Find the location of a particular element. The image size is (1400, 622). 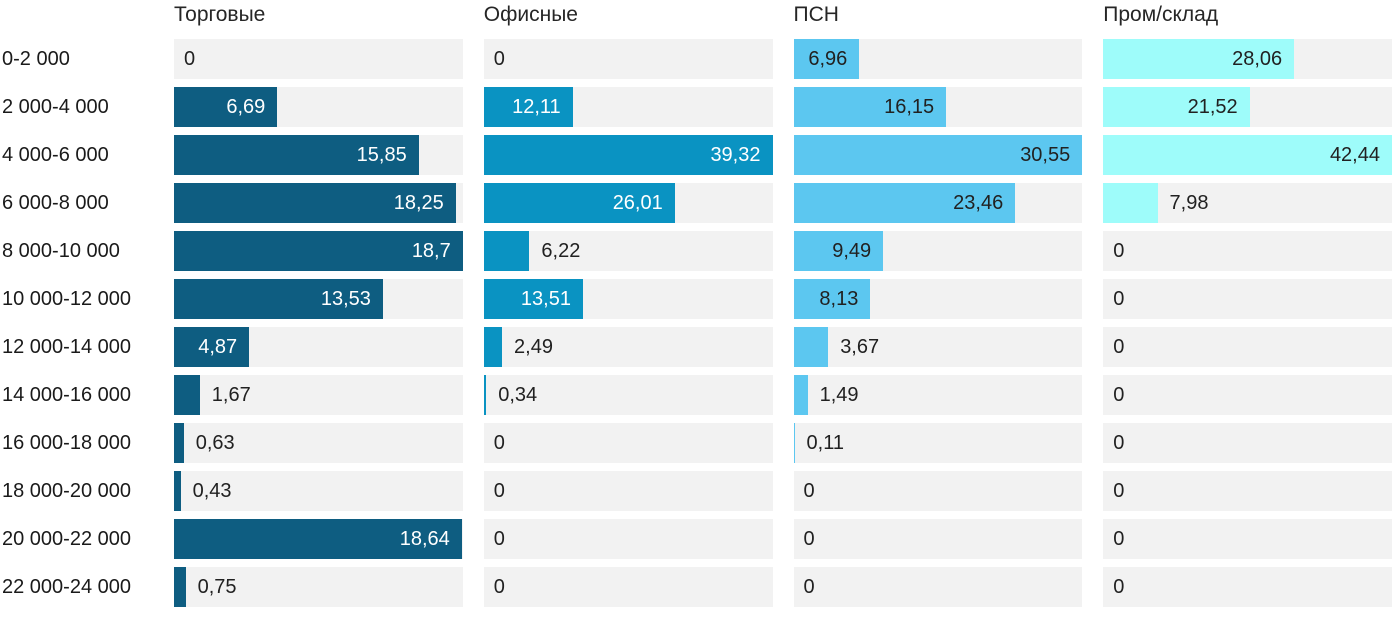

row-label: 10 000-12 000 is located at coordinates (67, 298).